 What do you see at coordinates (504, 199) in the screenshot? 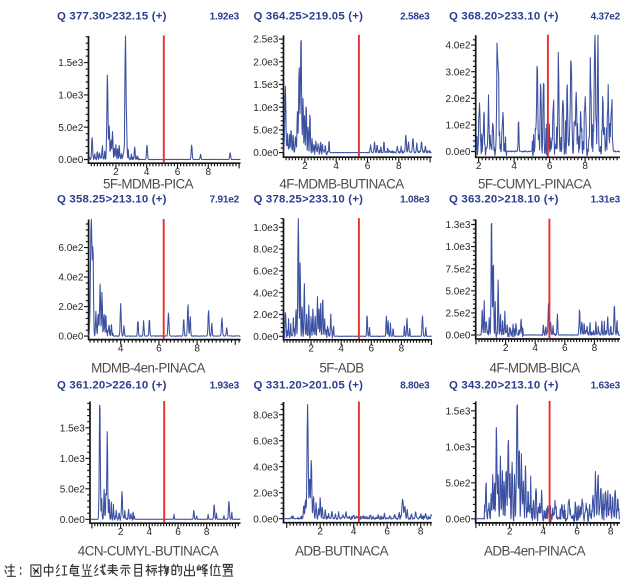
I see `svg-text: Q 363.20>218.10 (+)` at bounding box center [504, 199].